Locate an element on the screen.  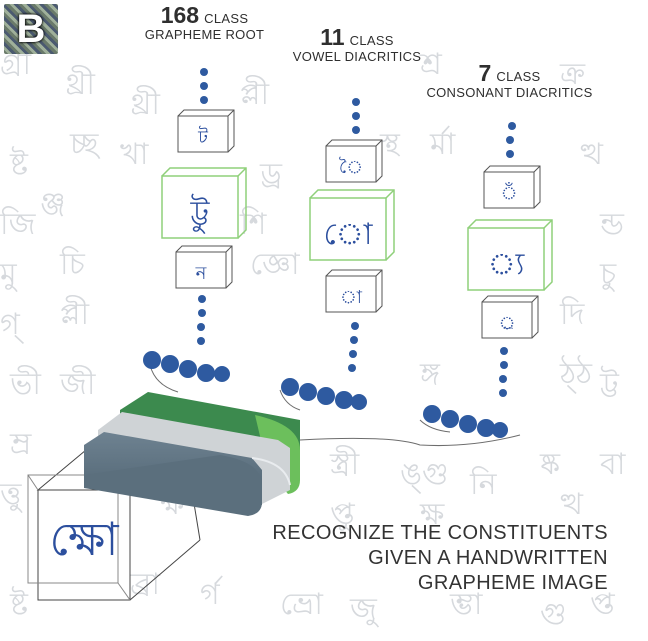
root-box-bottom is located at coordinates (204, 267).